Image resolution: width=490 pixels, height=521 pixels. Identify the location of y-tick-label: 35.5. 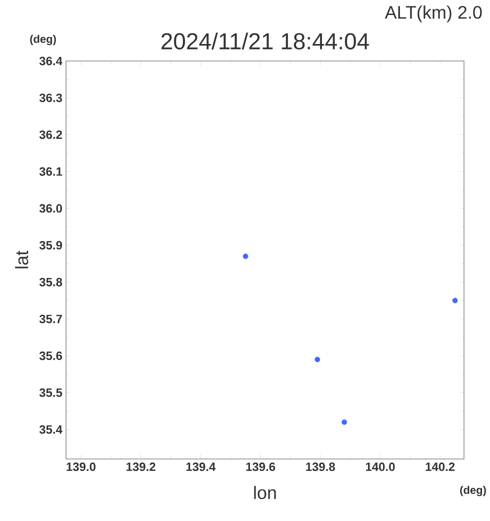
(50, 392).